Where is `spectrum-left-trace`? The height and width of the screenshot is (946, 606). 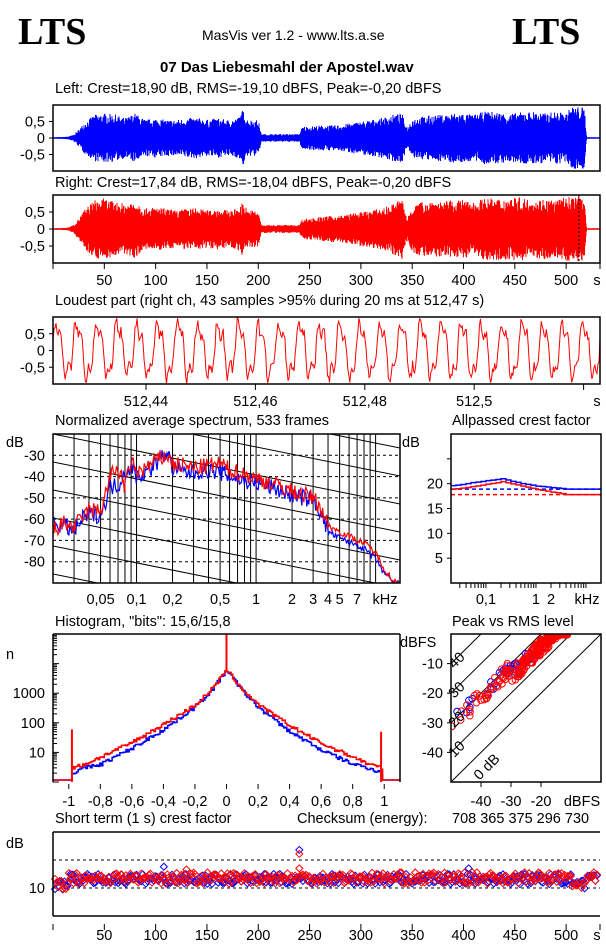 spectrum-left-trace is located at coordinates (226, 516).